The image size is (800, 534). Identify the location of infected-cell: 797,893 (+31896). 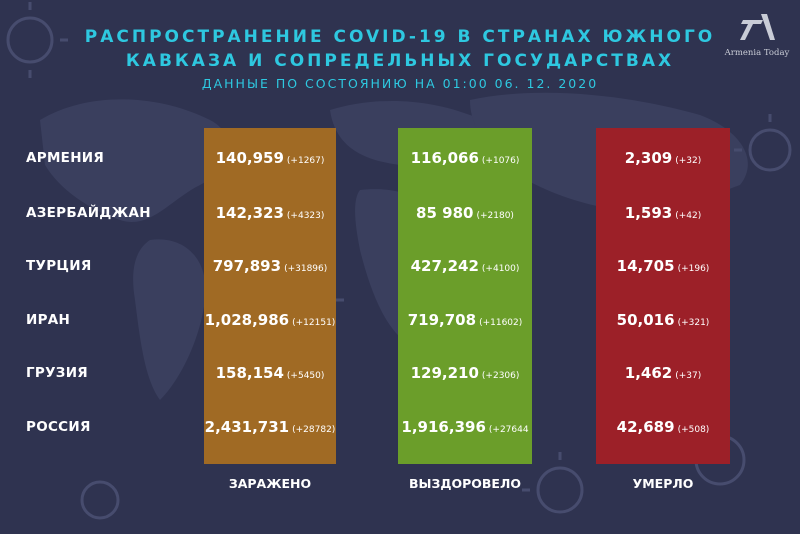
(270, 267).